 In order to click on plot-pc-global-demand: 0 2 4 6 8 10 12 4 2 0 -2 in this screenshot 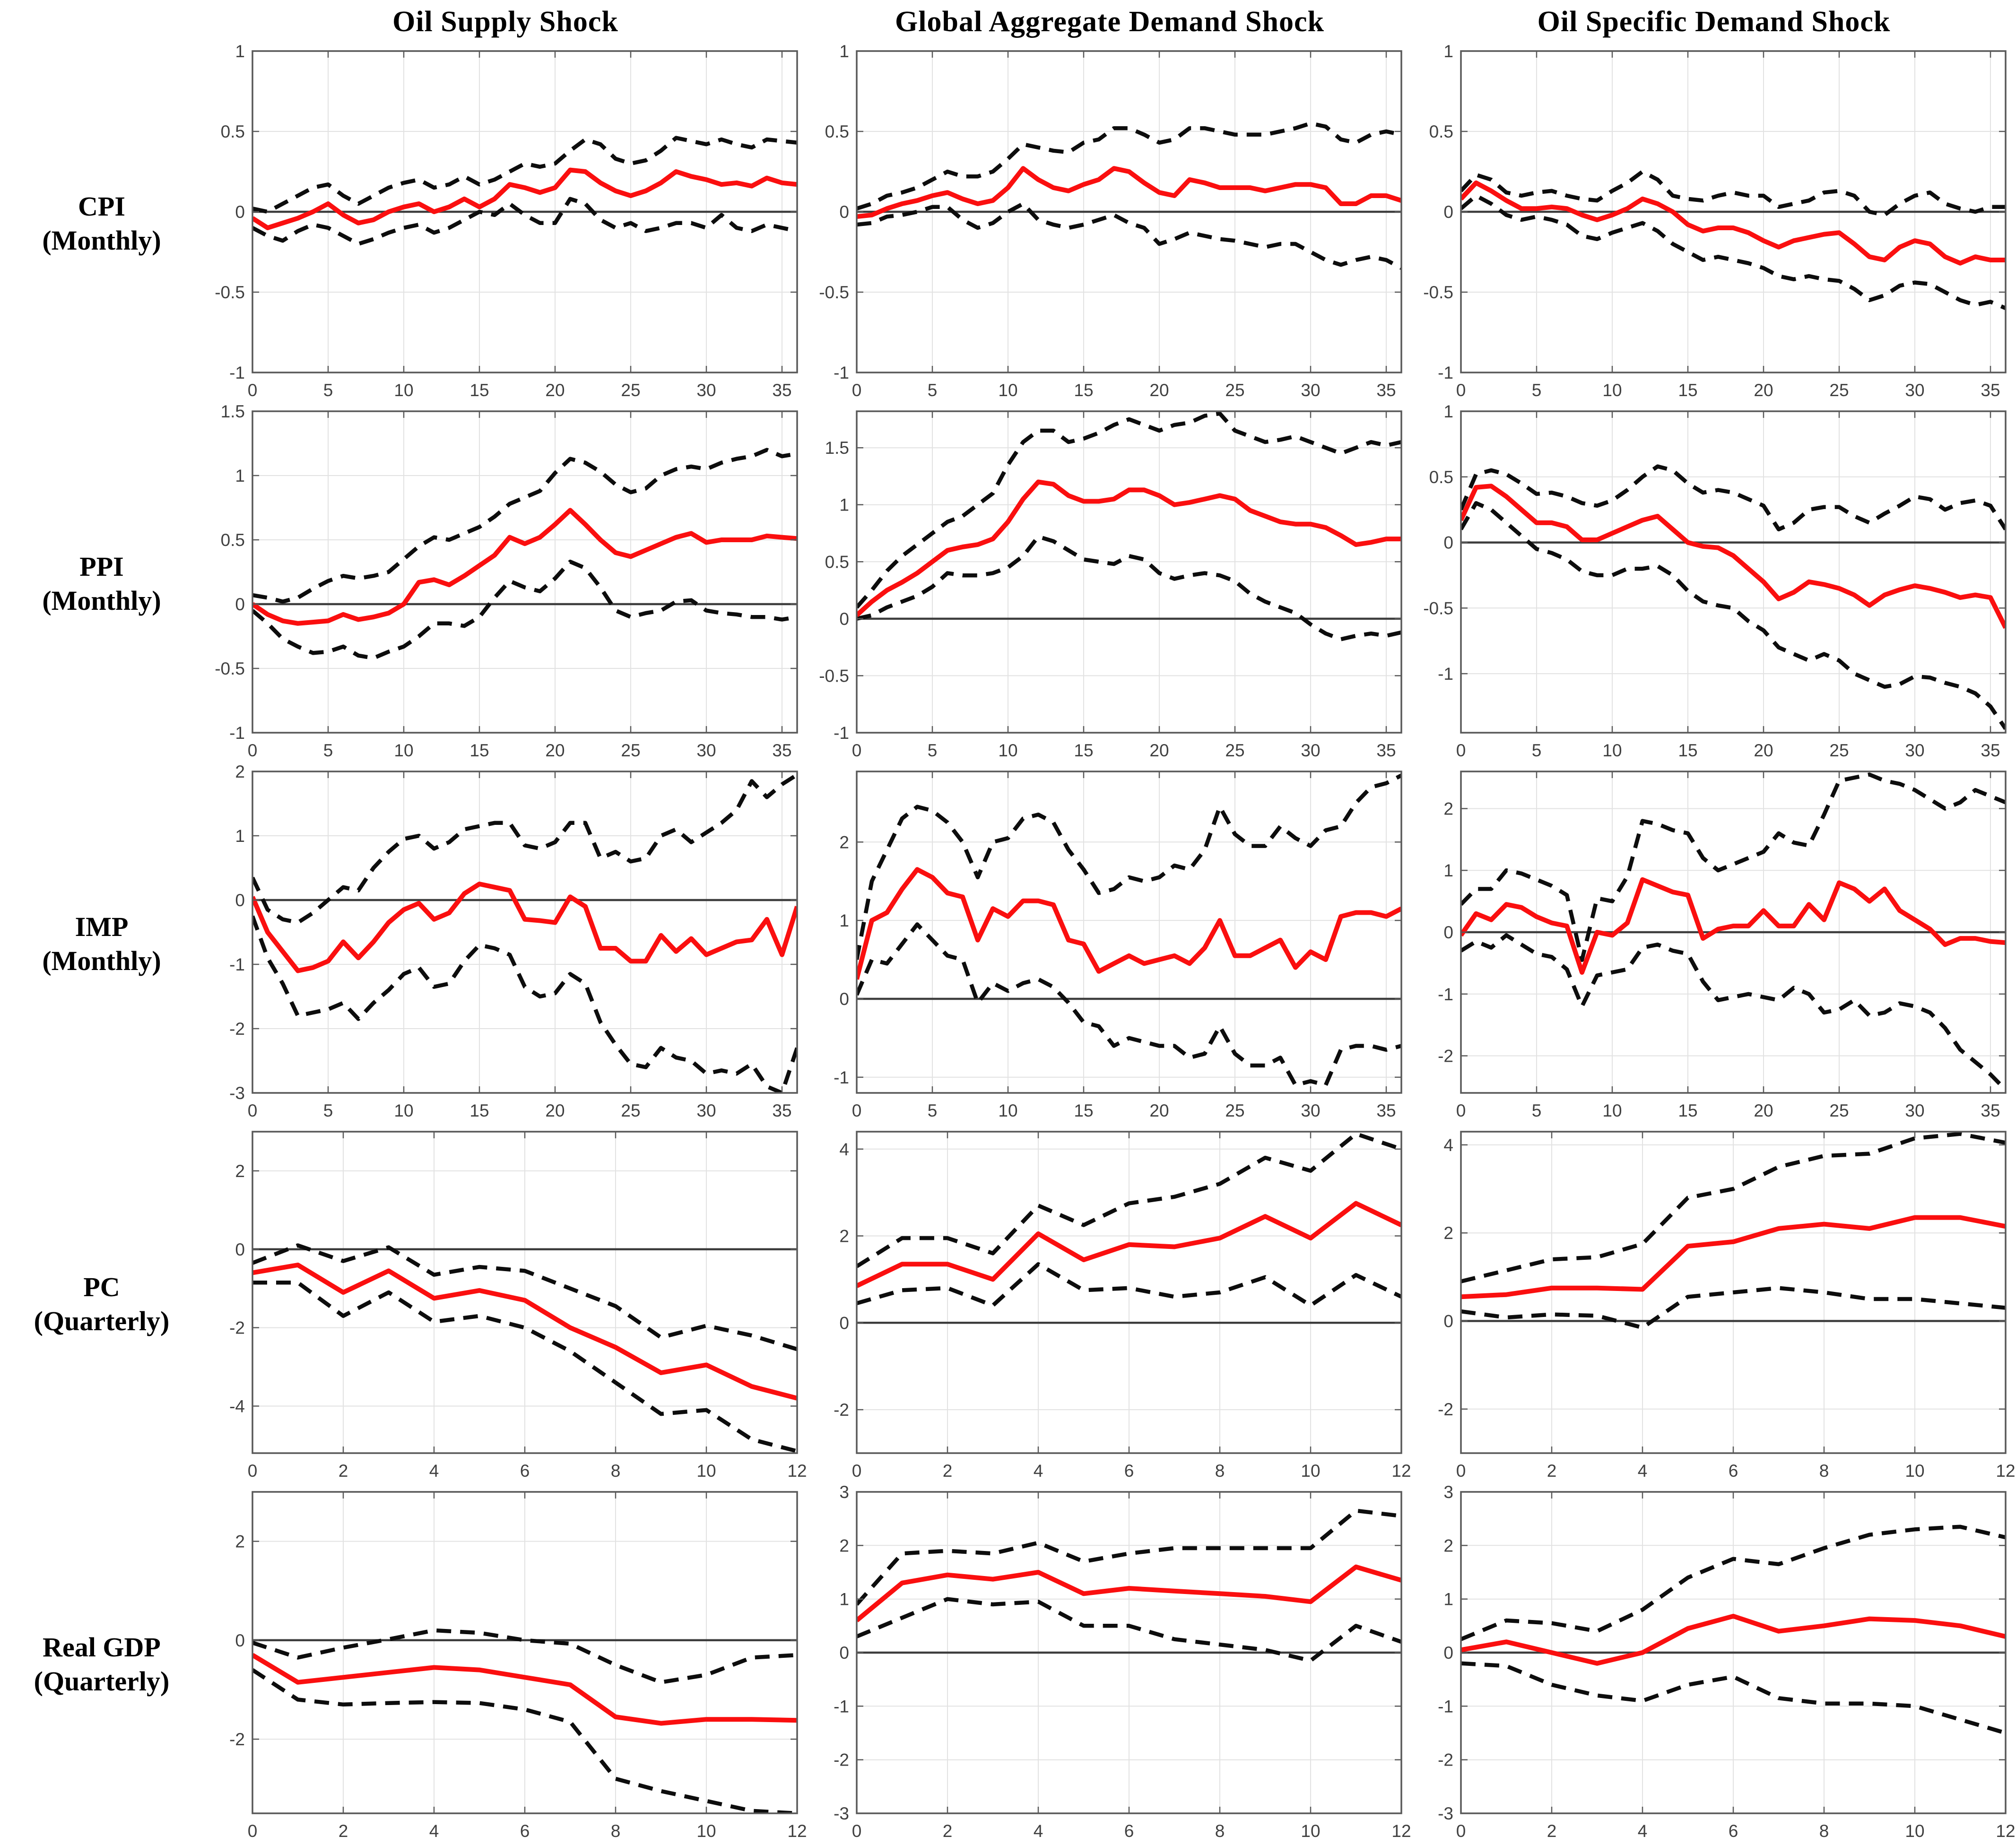, I will do `click(1110, 1304)`.